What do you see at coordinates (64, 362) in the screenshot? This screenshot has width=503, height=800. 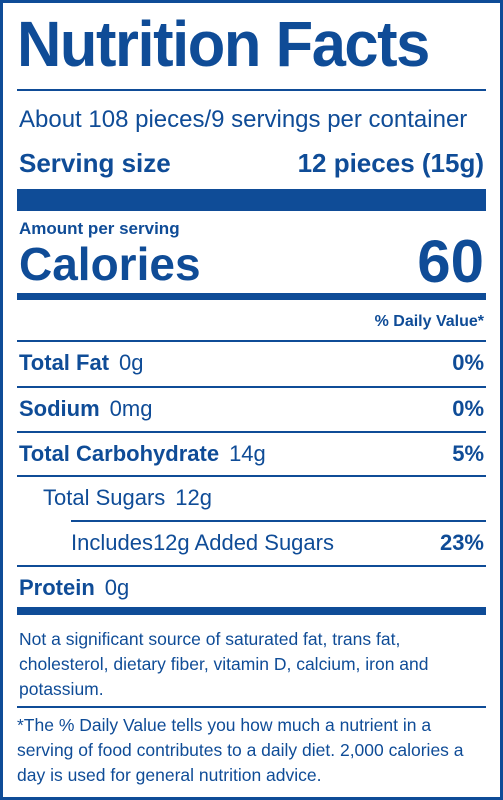 I see `nutrient-name: Total Fat` at bounding box center [64, 362].